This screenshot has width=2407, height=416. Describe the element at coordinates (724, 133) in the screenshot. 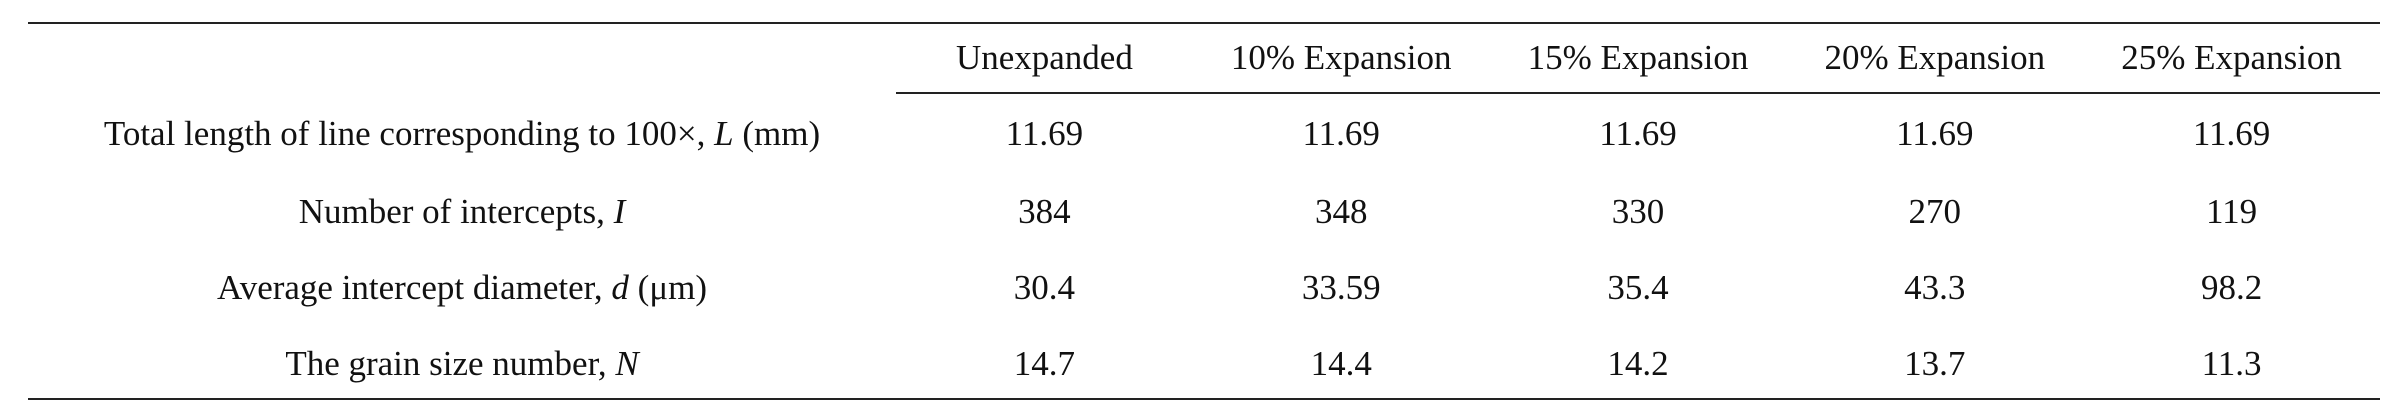

I see `row-label-variable: L` at that location.